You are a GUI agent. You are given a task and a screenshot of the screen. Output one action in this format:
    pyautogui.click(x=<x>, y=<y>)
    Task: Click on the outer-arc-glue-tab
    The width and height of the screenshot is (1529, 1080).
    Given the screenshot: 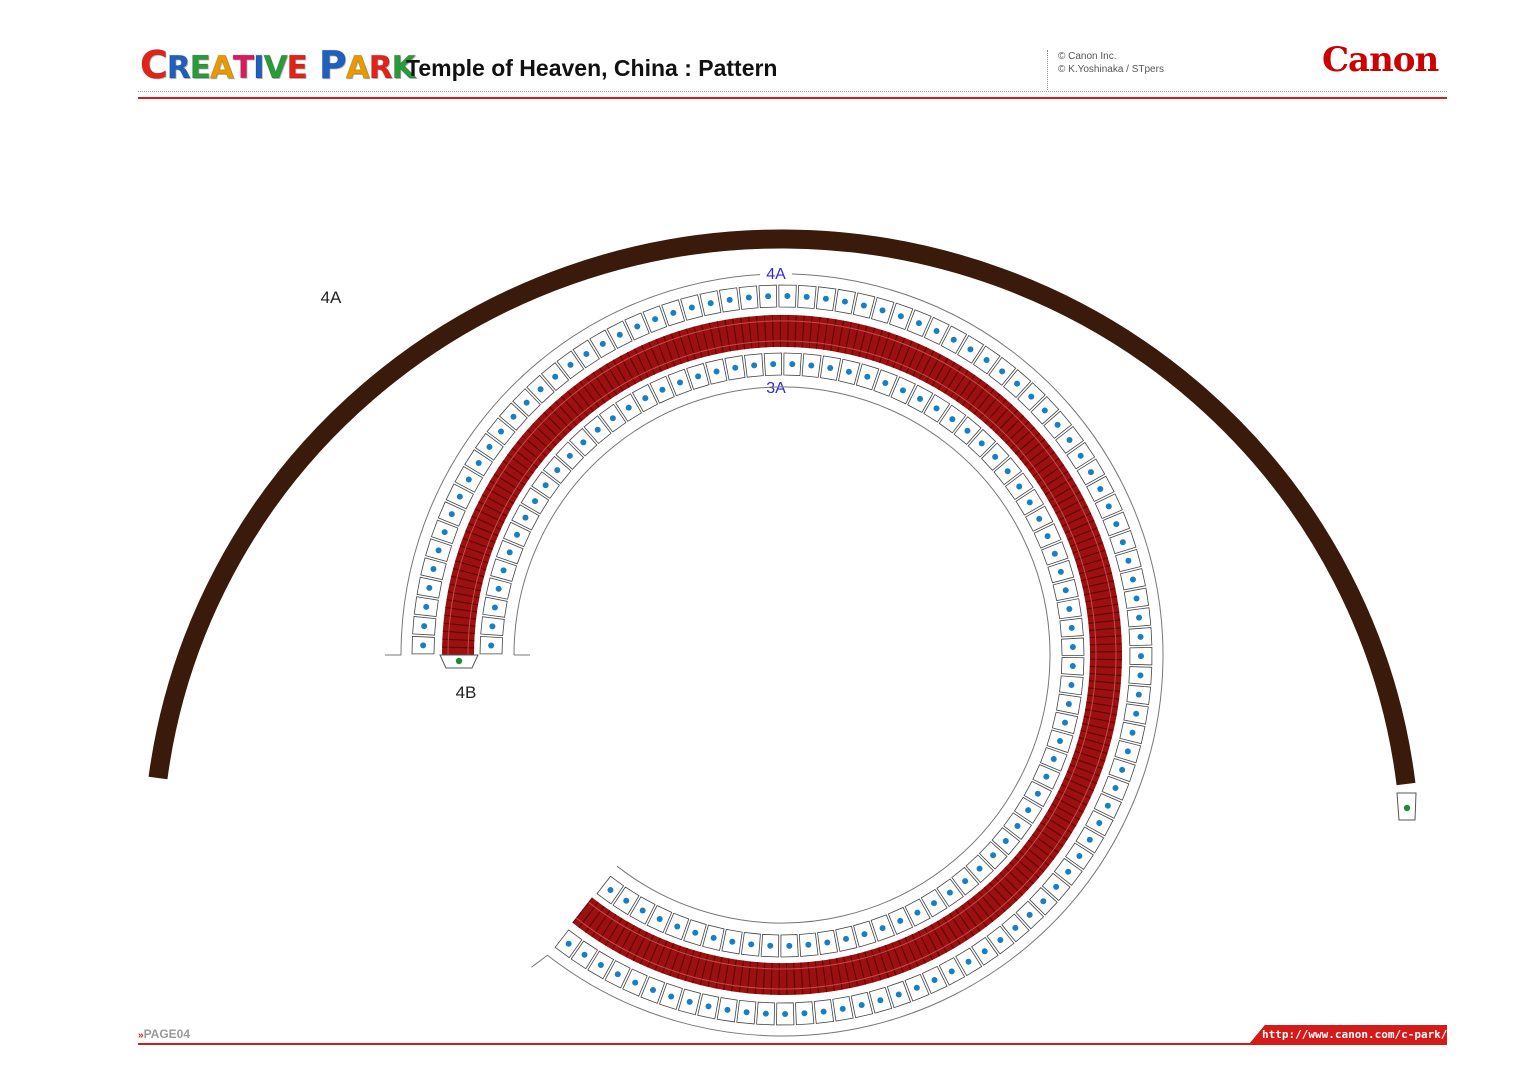 What is the action you would take?
    pyautogui.click(x=1406, y=806)
    